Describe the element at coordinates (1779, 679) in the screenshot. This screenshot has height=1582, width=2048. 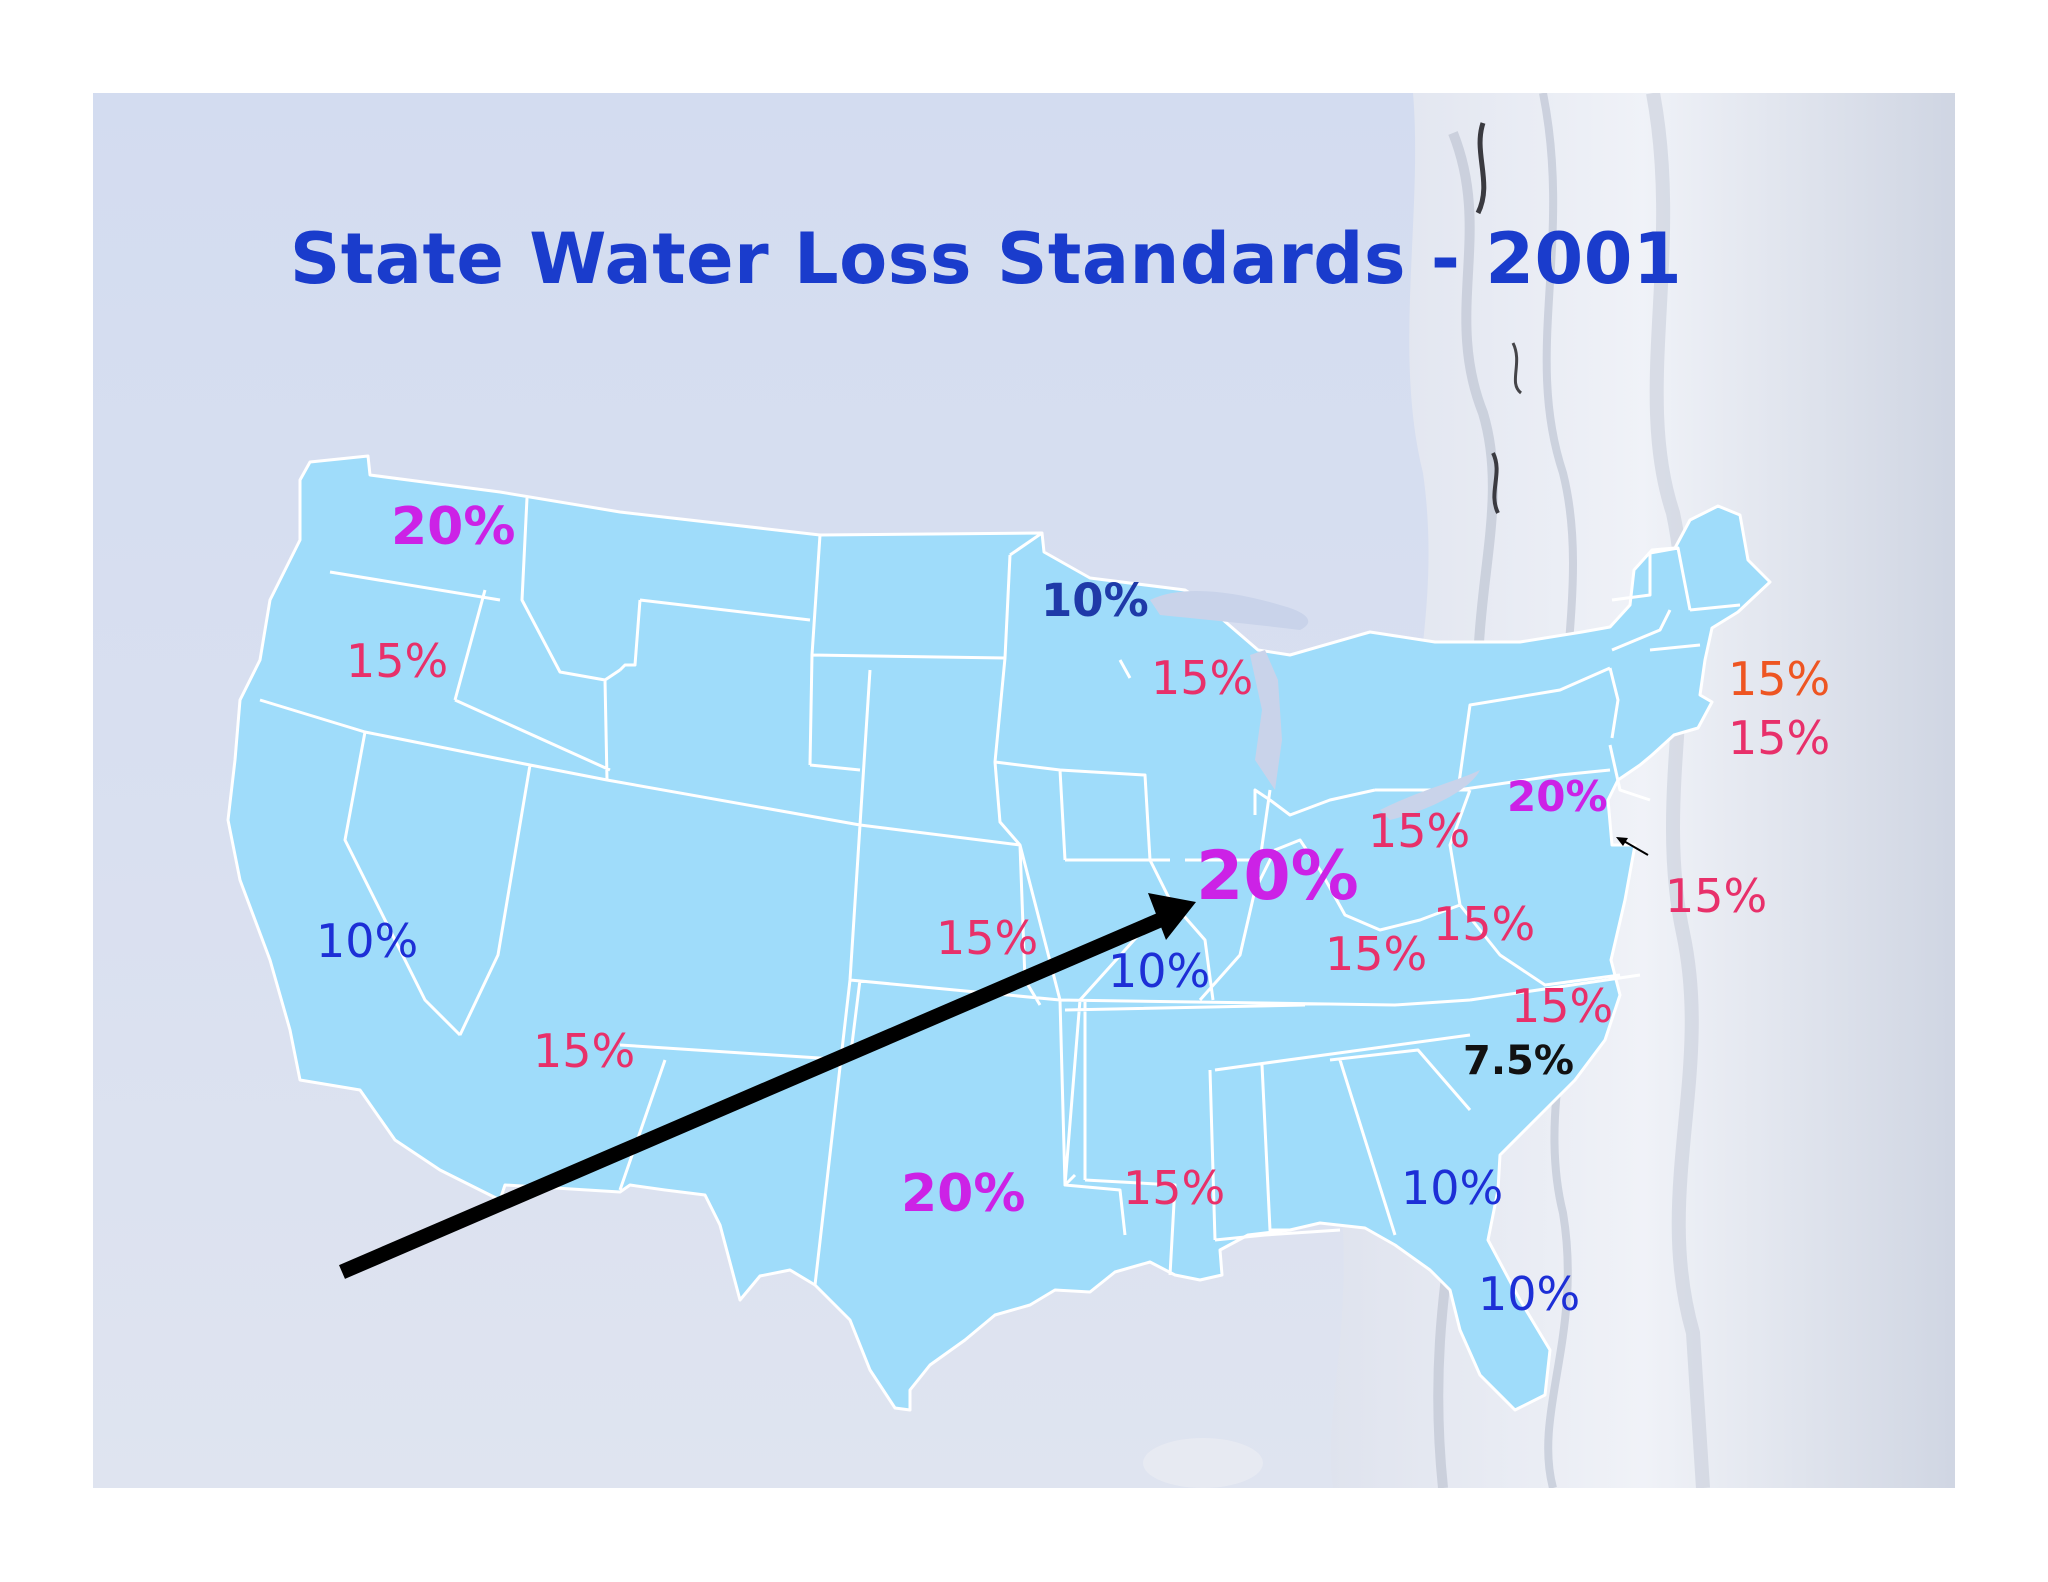
I see `label-massachusetts: 15%` at that location.